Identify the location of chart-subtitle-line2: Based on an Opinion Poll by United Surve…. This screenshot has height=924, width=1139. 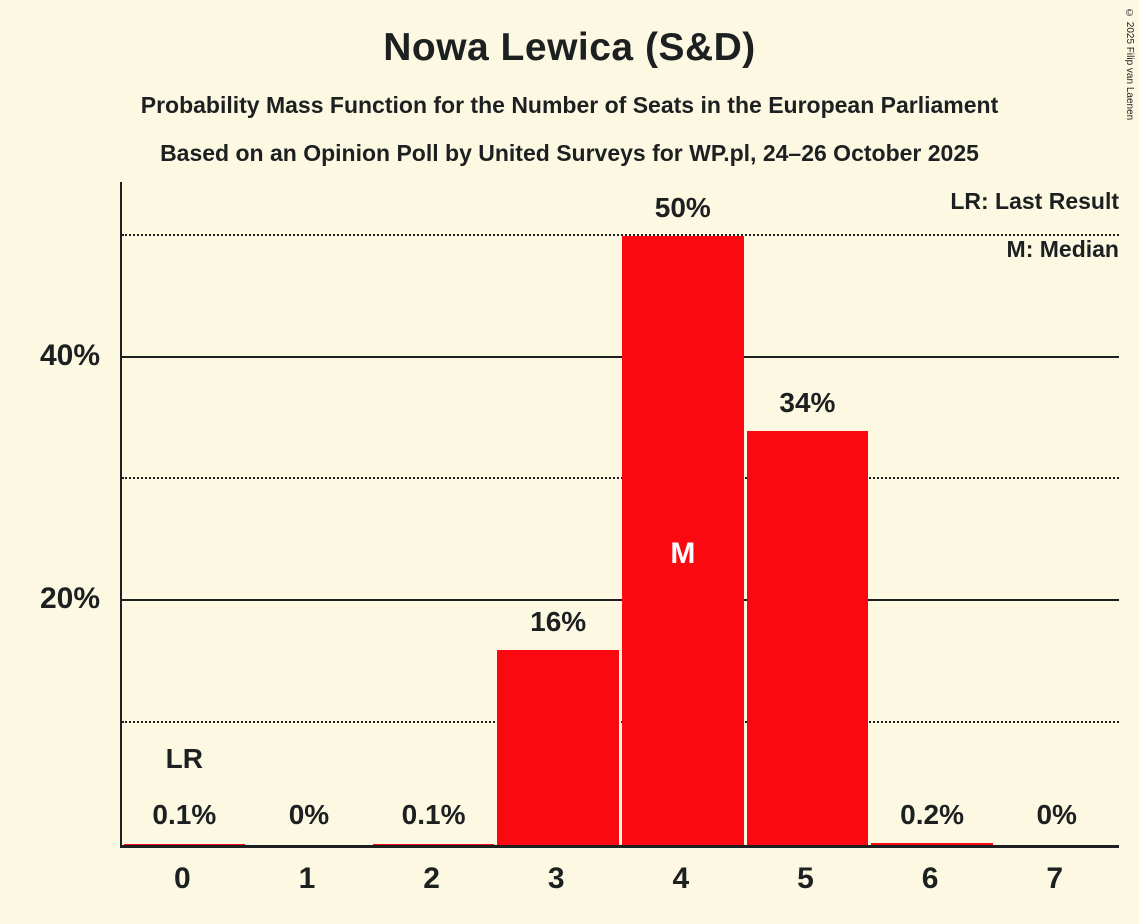
(569, 153).